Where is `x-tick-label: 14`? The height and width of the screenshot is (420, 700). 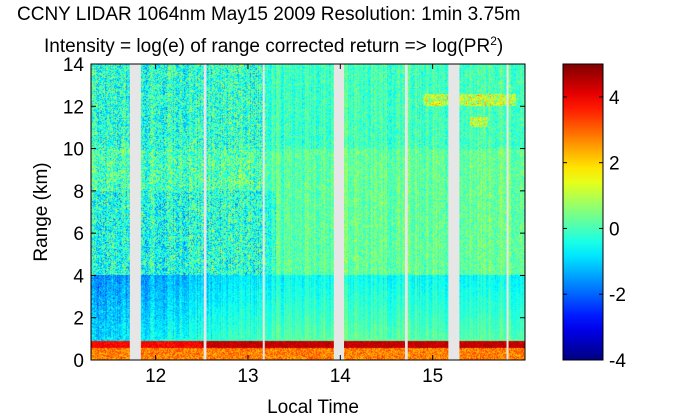 x-tick-label: 14 is located at coordinates (341, 376).